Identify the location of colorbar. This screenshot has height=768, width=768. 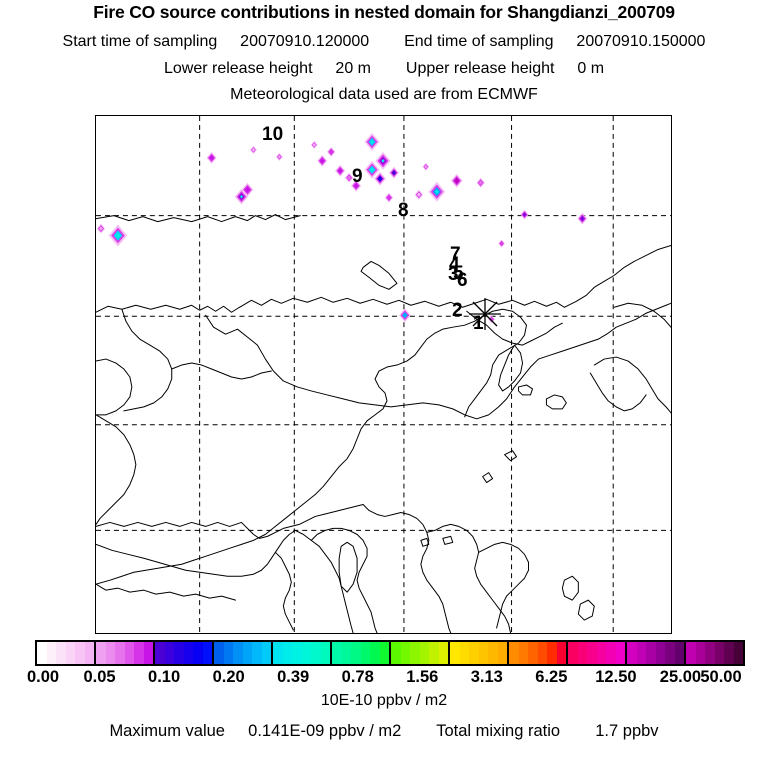
(390, 653).